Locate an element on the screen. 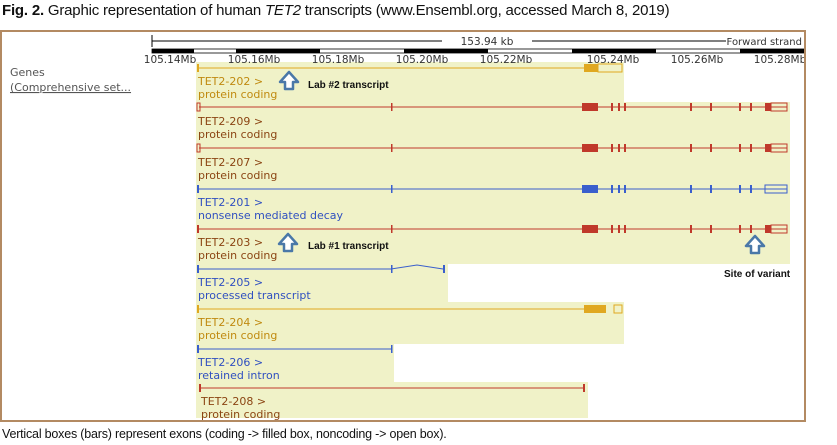 This screenshot has width=837, height=445. transcript-name: TET2-203 > is located at coordinates (230, 242).